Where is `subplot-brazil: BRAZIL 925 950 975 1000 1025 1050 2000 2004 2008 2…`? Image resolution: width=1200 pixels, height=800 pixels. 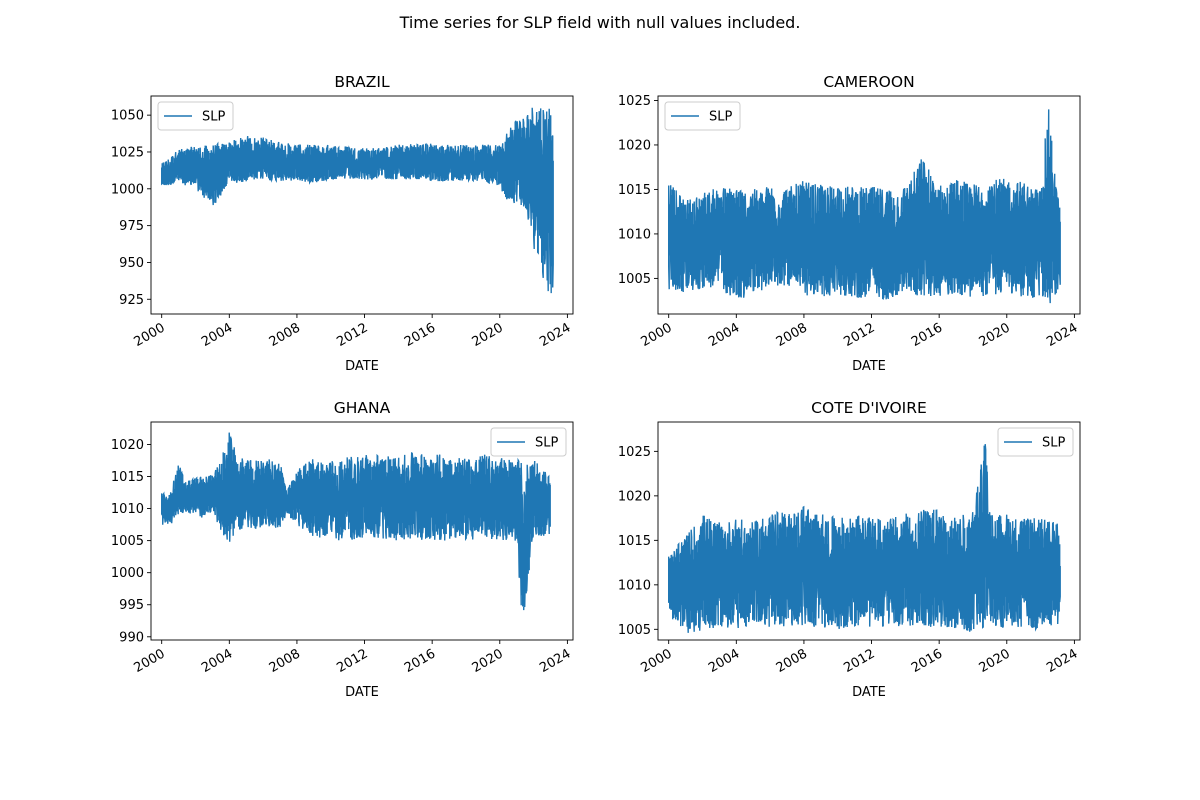
subplot-brazil: BRAZIL 925 950 975 1000 1025 1050 2000 2004 2008 2… is located at coordinates (342, 223).